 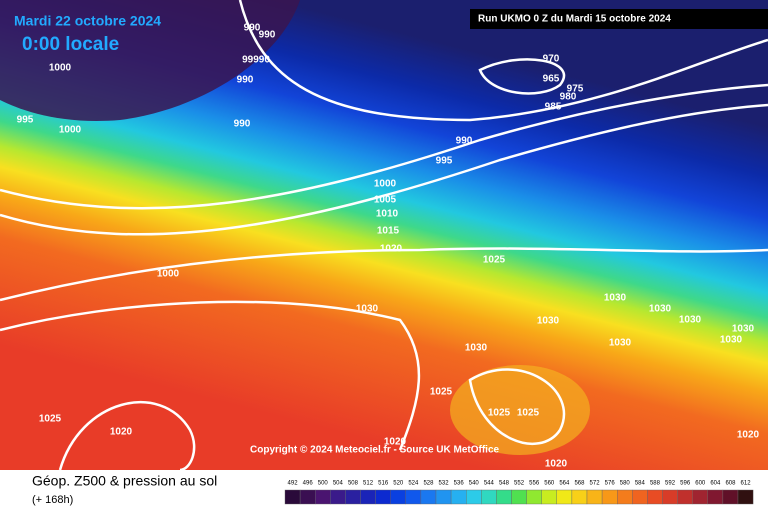 I want to click on legend-level: 576, so click(x=610, y=484).